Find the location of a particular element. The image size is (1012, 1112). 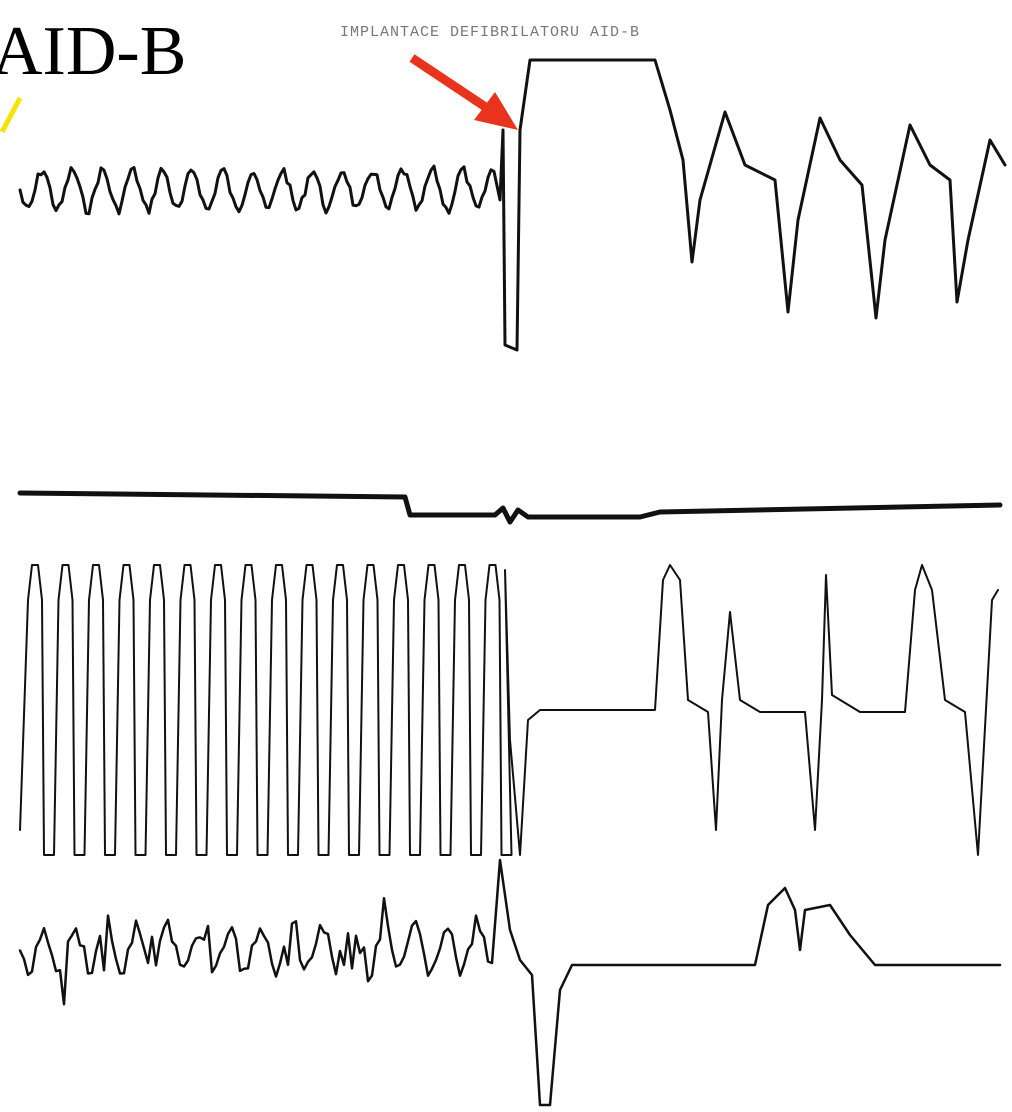

arrow-head is located at coordinates (496, 111).